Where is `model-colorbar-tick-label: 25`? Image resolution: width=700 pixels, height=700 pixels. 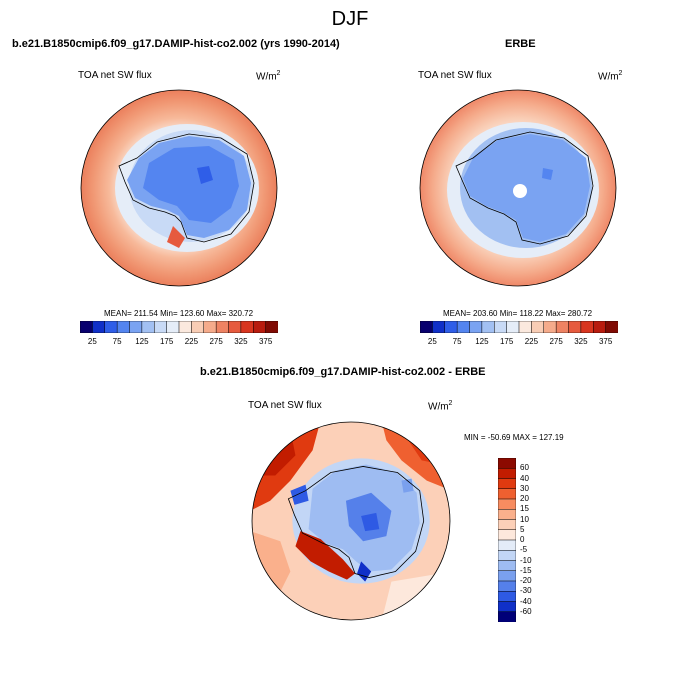 model-colorbar-tick-label: 25 is located at coordinates (92, 341).